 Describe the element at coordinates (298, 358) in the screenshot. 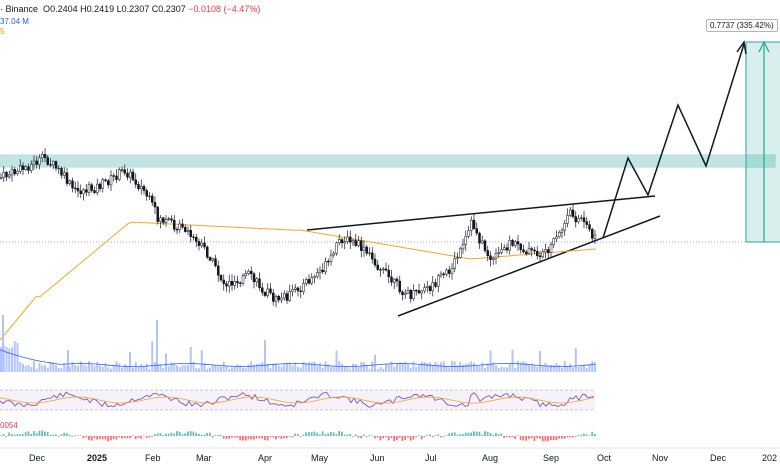

I see `volume-ma-line` at that location.